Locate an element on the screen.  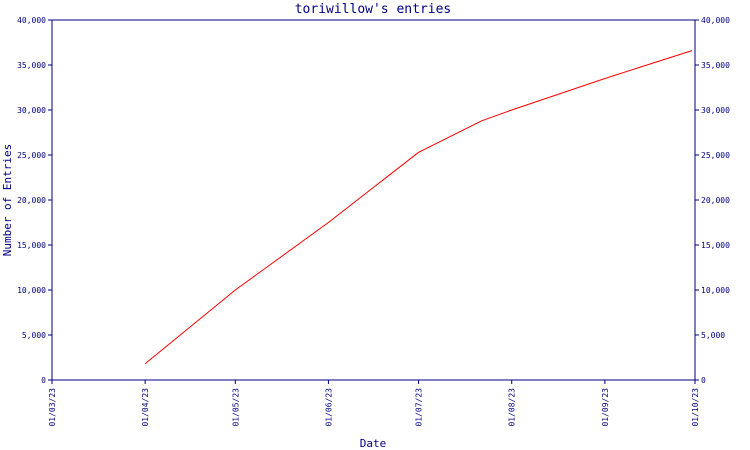
x-tick-label: 01/04/23 is located at coordinates (145, 407).